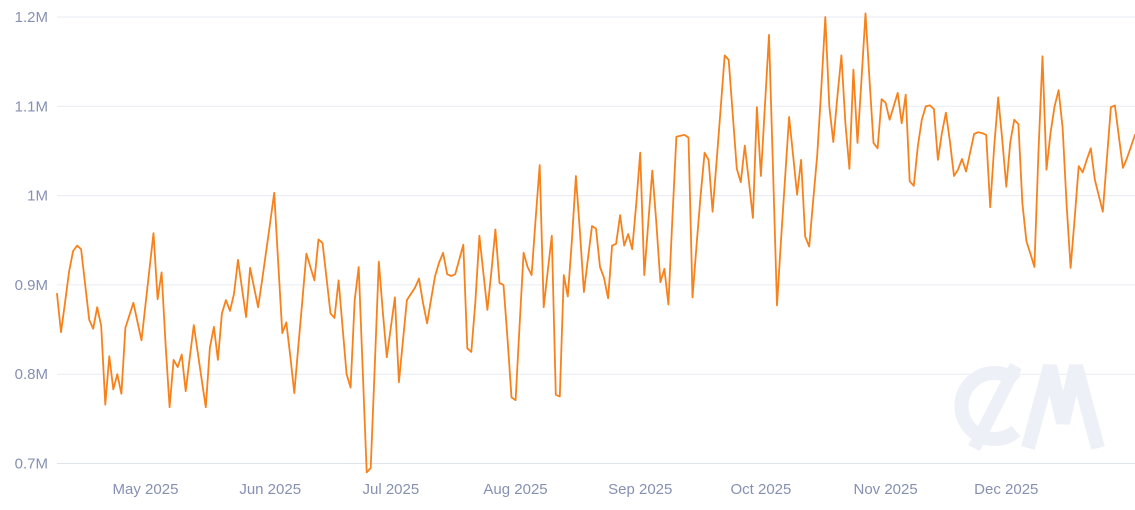  I want to click on y-axis-tick-label: 0.8M, so click(31, 374).